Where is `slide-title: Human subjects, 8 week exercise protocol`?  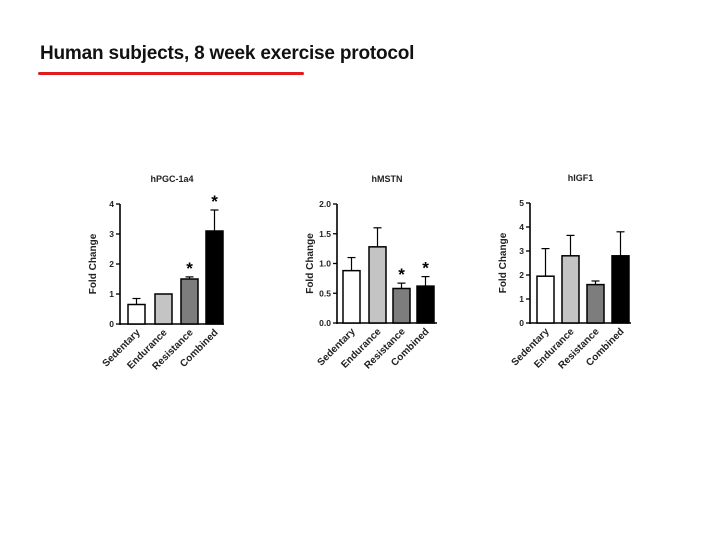
slide-title: Human subjects, 8 week exercise protocol is located at coordinates (227, 53).